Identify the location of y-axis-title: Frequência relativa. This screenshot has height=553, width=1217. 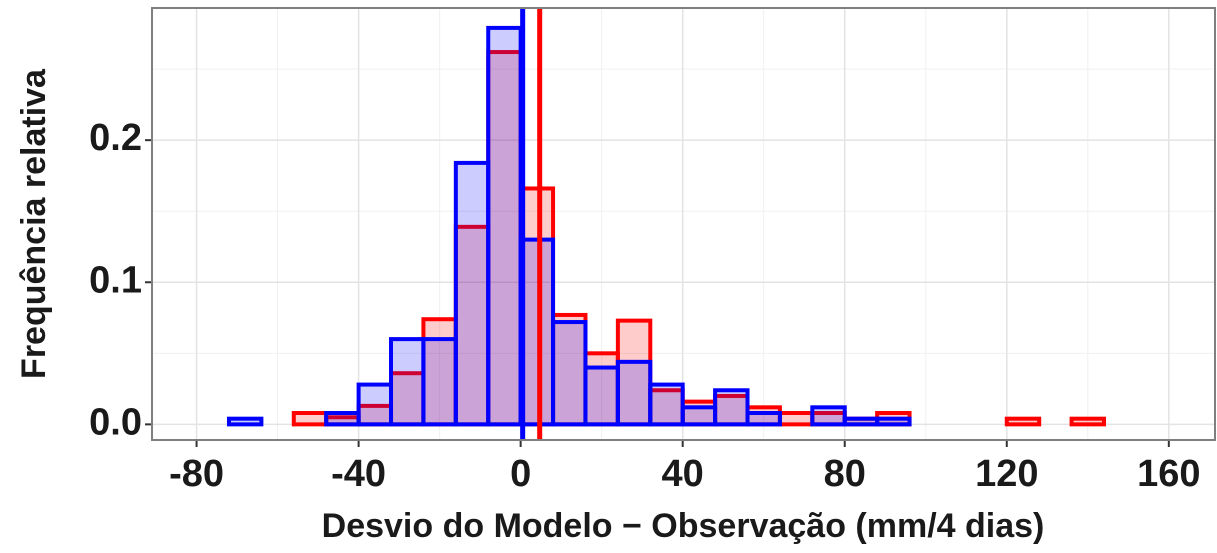
(34, 223).